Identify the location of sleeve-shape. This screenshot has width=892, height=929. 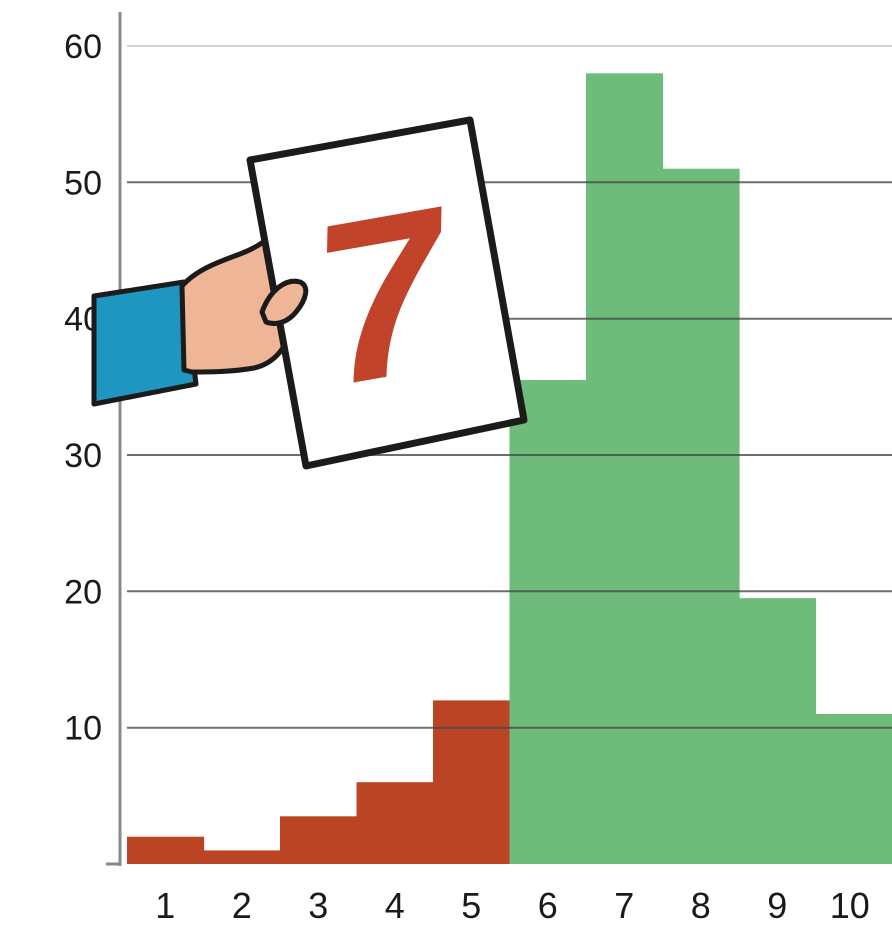
(145, 343).